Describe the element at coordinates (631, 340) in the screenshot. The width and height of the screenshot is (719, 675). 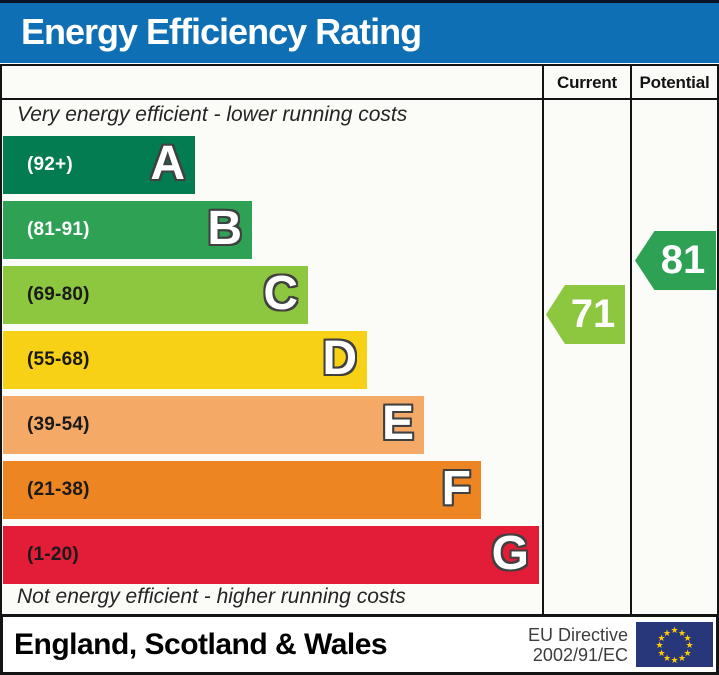
I see `column-divider-potential` at that location.